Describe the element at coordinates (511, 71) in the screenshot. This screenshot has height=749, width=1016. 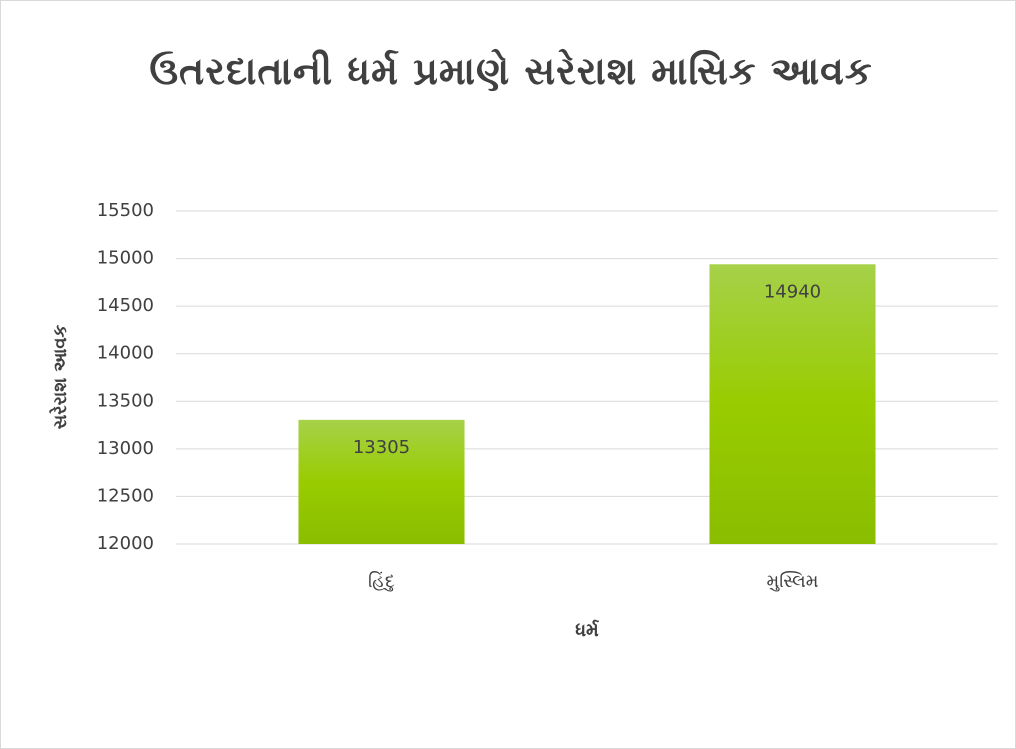
I see `chart-title: ઉતરદાતાની ધર્મ પ્રમાણે સરેરાશ માસિક આવક` at that location.